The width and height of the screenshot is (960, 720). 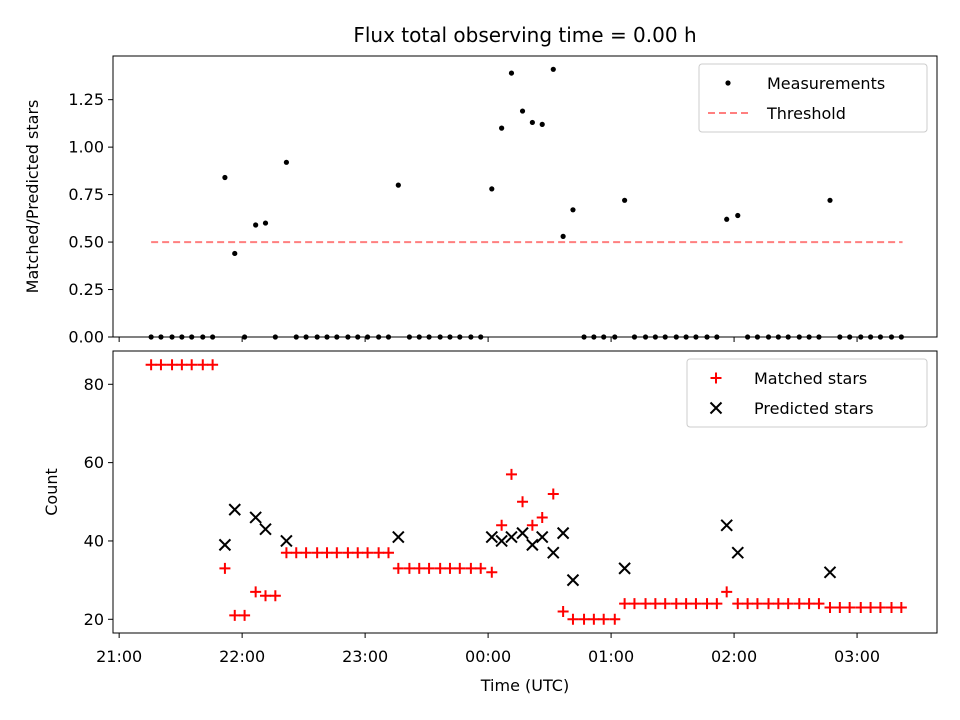 I want to click on x-tick-label: 01:00, so click(x=611, y=656).